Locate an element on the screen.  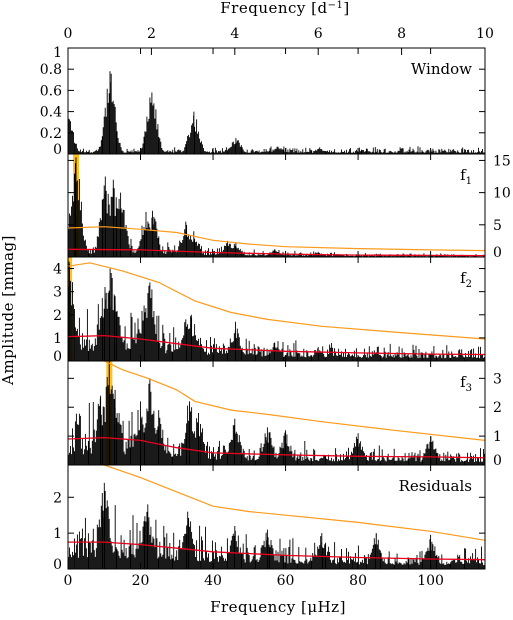
bottom-axis-label: Frequency [μHz] is located at coordinates (278, 607).